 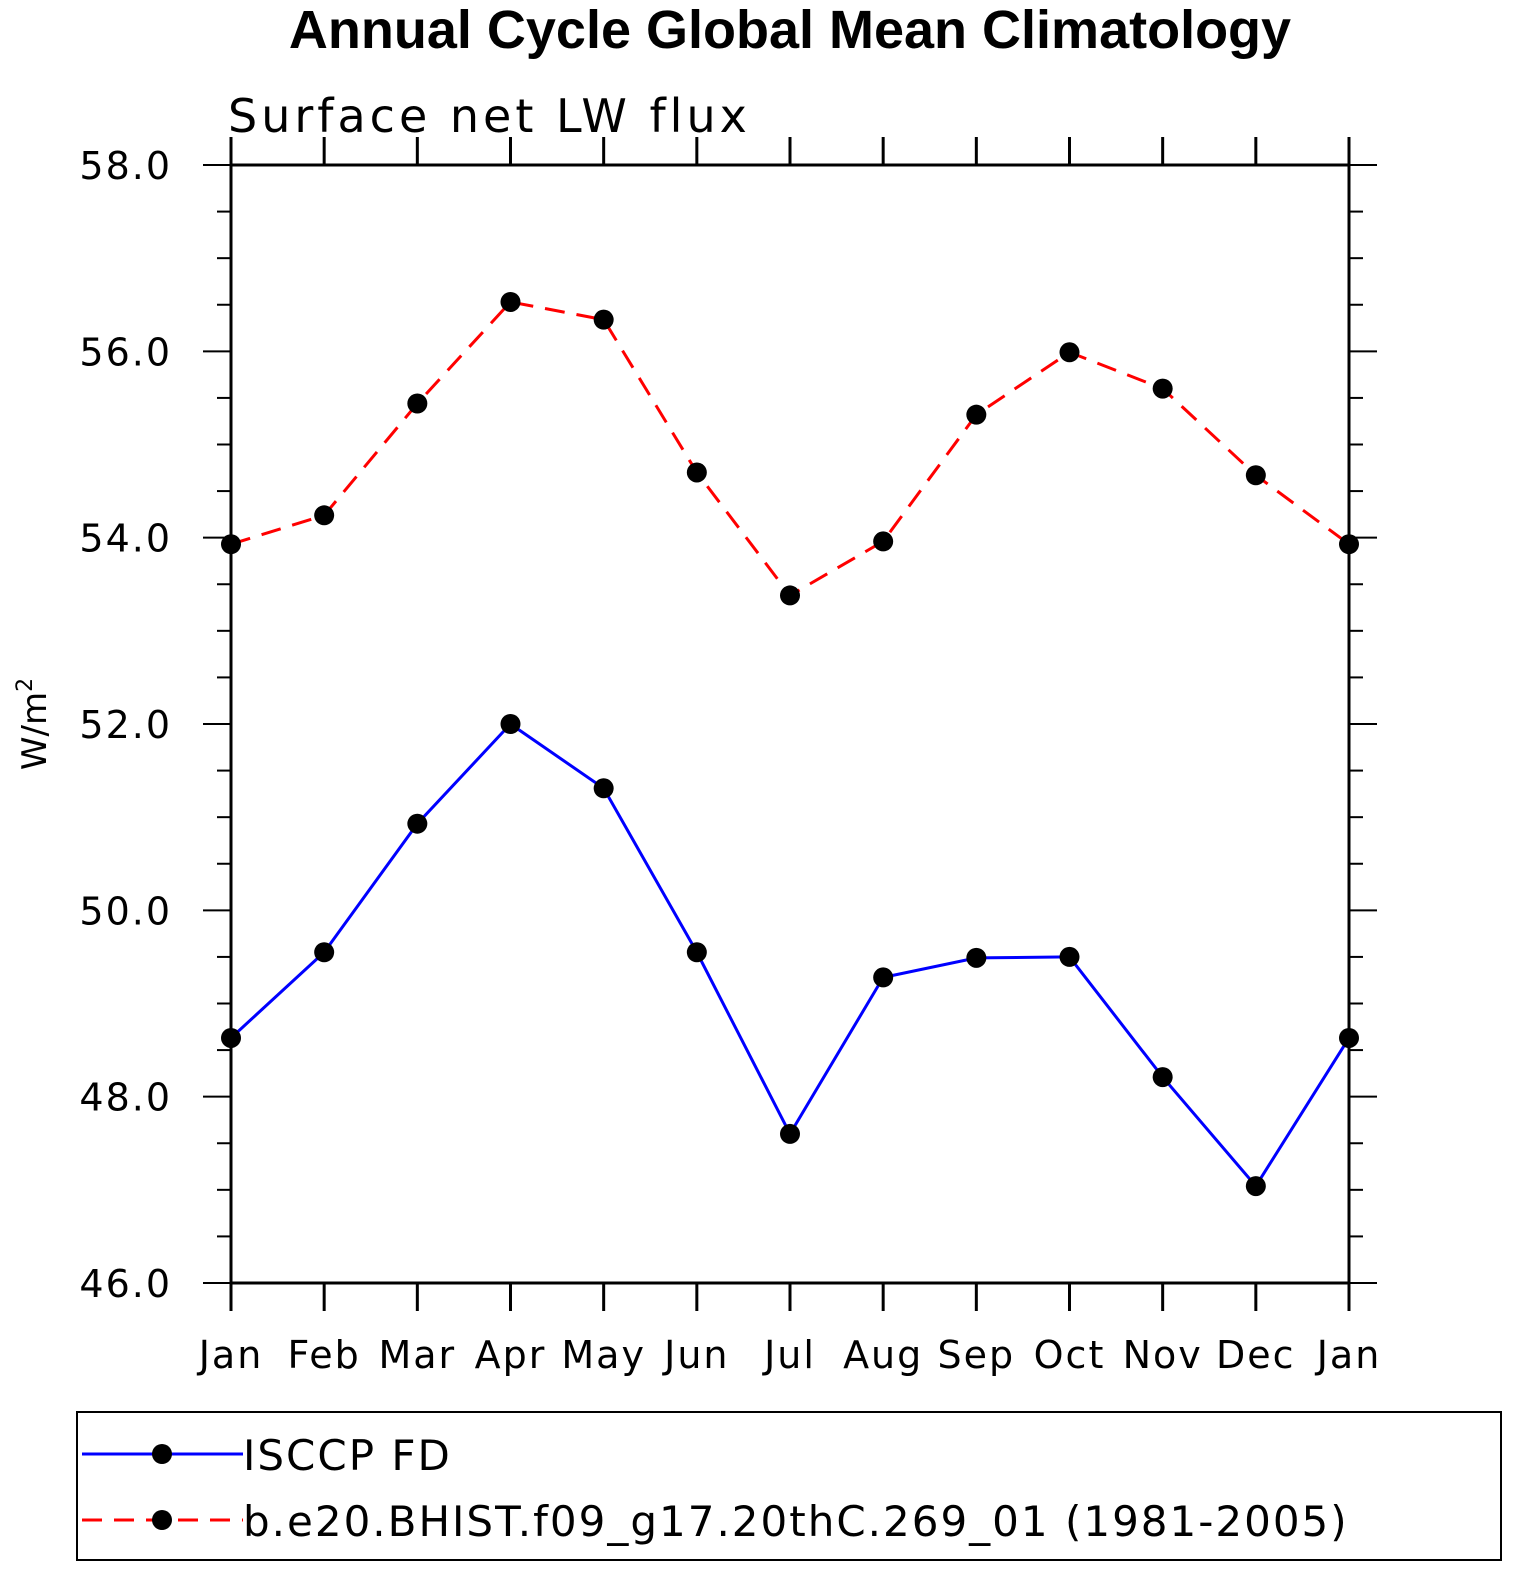 What do you see at coordinates (125, 539) in the screenshot?
I see `y-tick-label: 54.0` at bounding box center [125, 539].